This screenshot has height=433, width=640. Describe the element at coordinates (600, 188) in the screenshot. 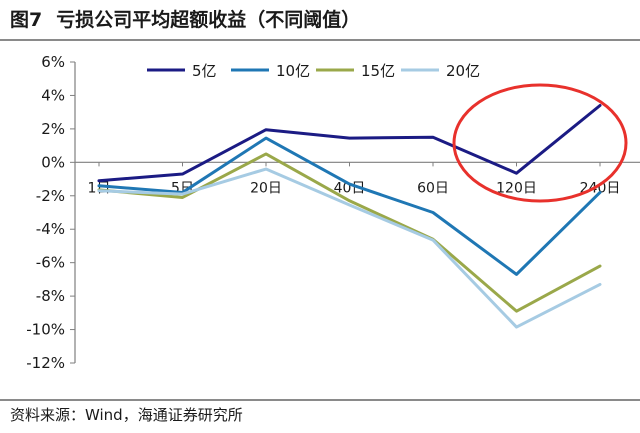

I see `x-tick-label: 240日` at that location.